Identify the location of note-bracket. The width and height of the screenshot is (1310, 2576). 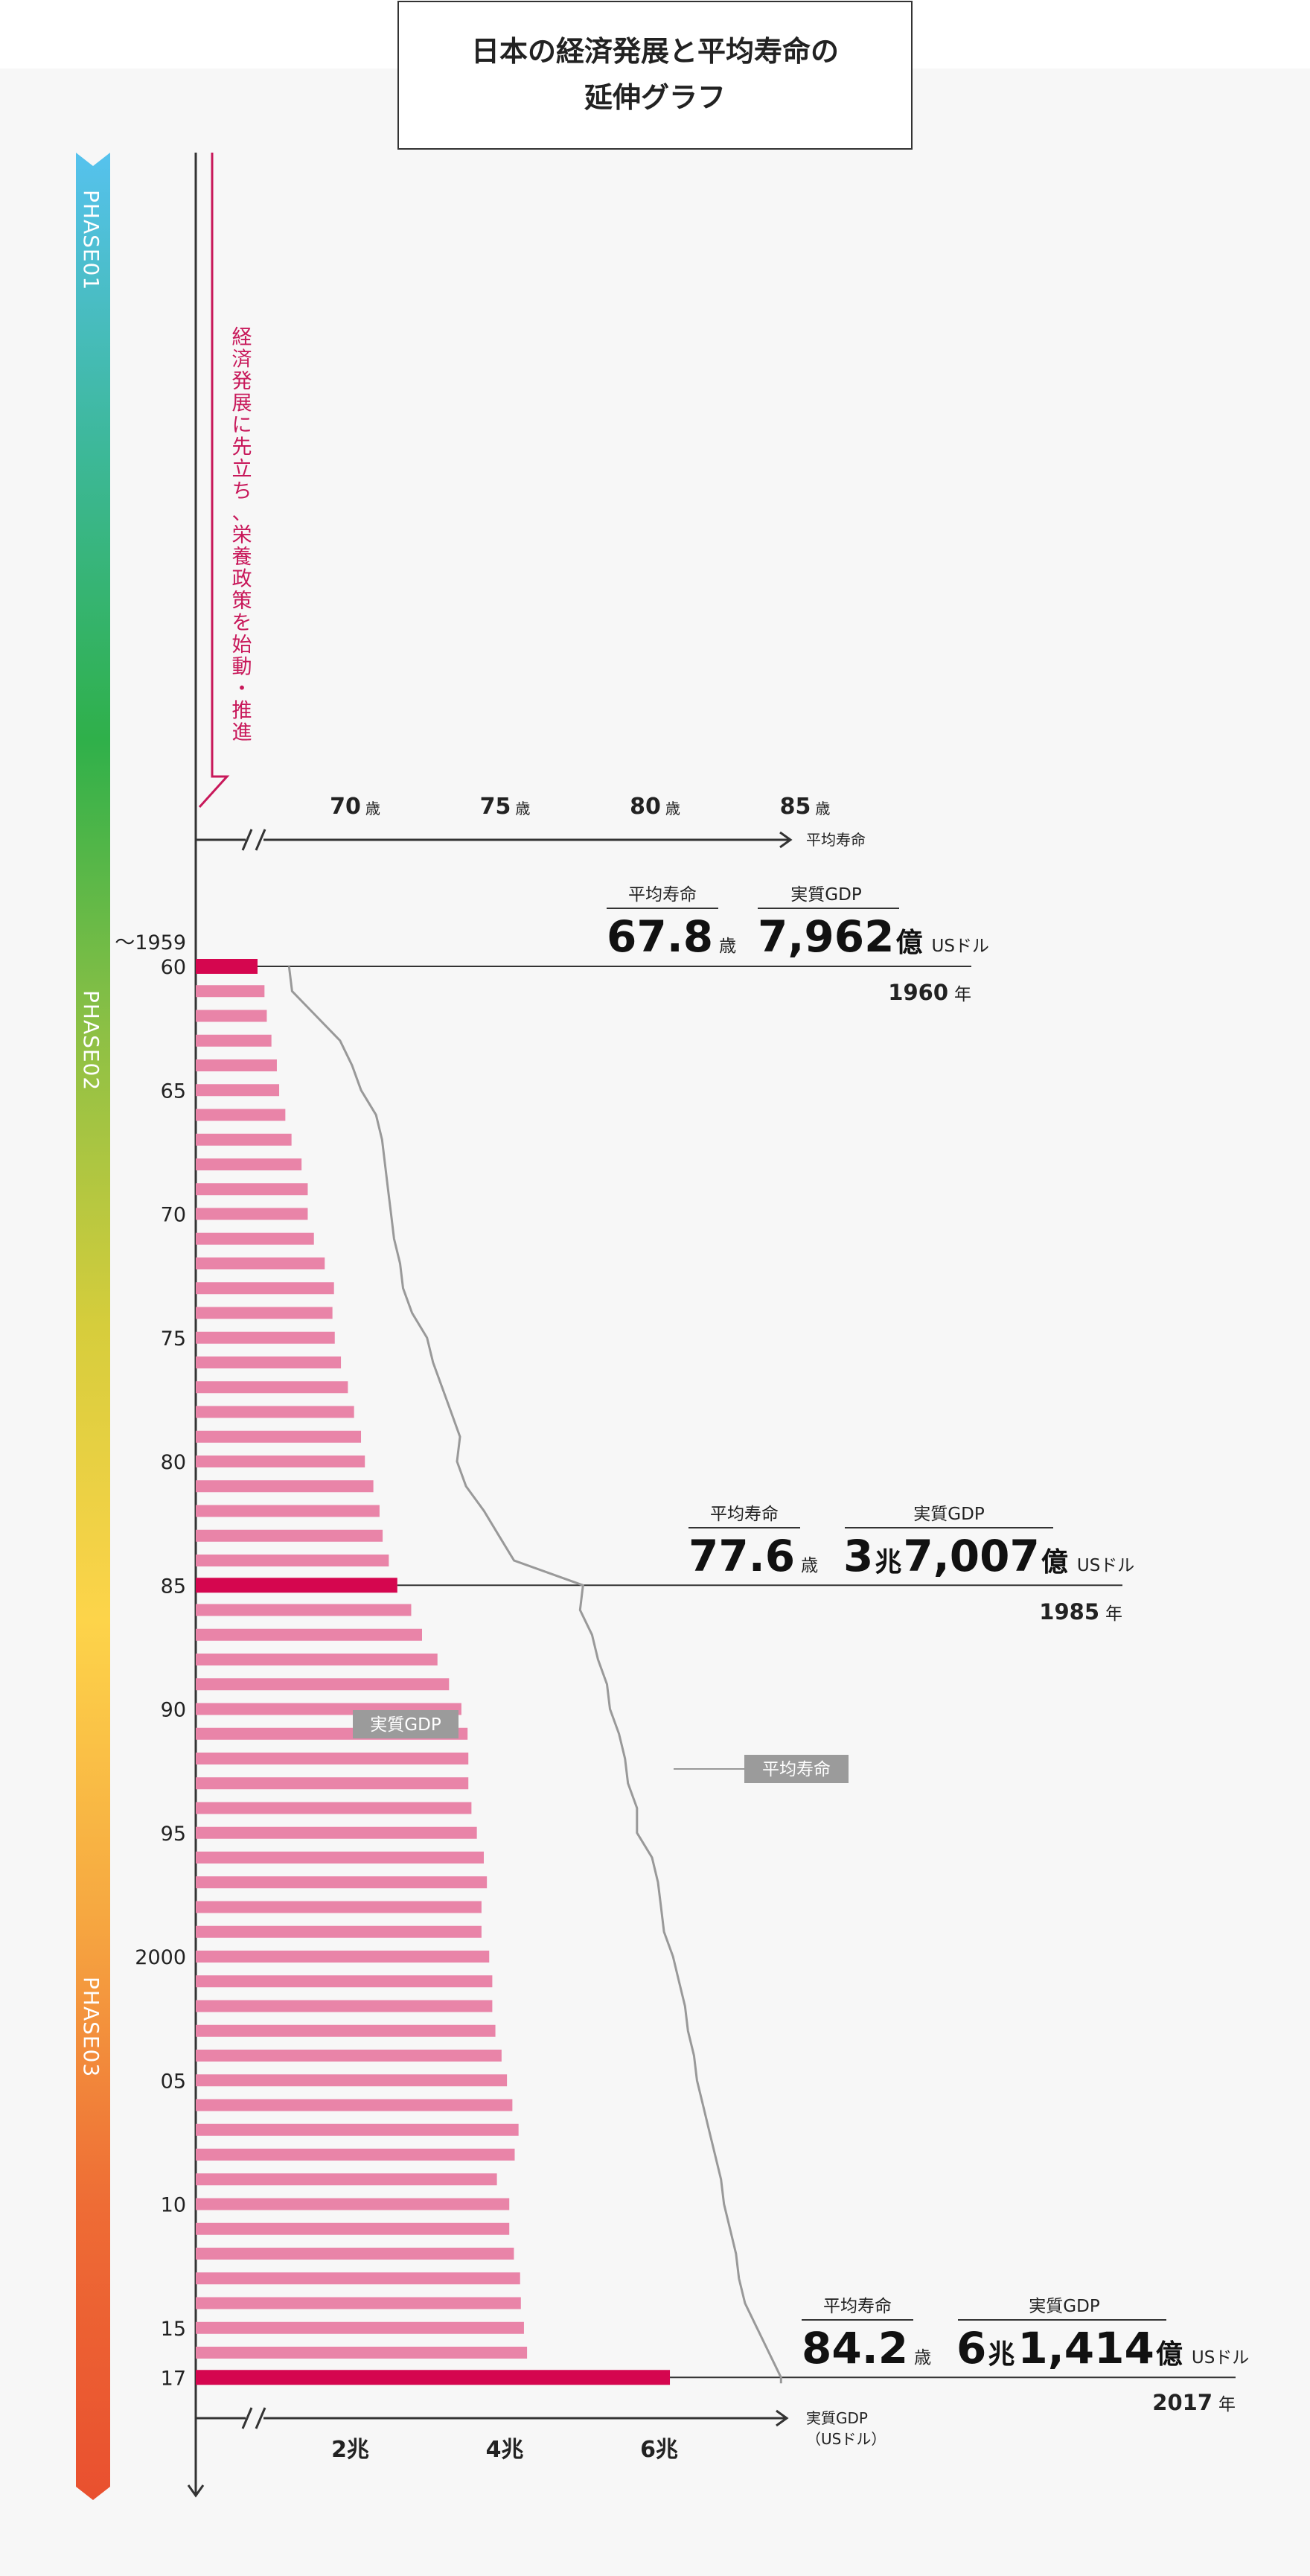
(214, 481).